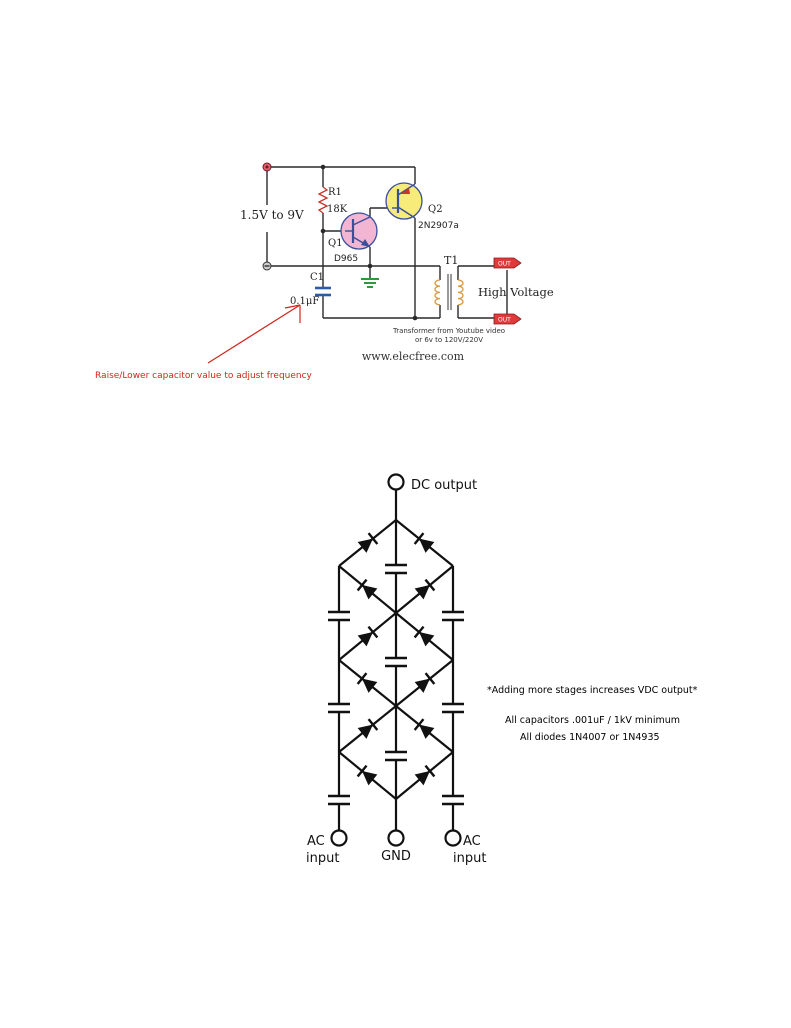 The width and height of the screenshot is (791, 1028). I want to click on oscillator-circuit: 1.5V to 9V R1 18K Q1 D965 Q2 2N2907a, so click(380, 263).